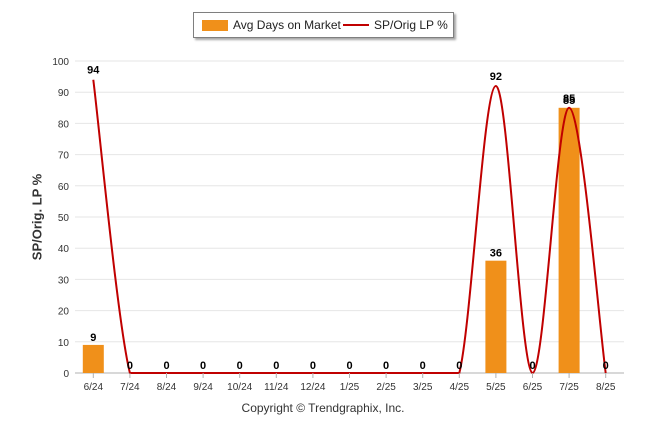 The height and width of the screenshot is (434, 646). What do you see at coordinates (94, 387) in the screenshot?
I see `x-tick-label: 6/24` at bounding box center [94, 387].